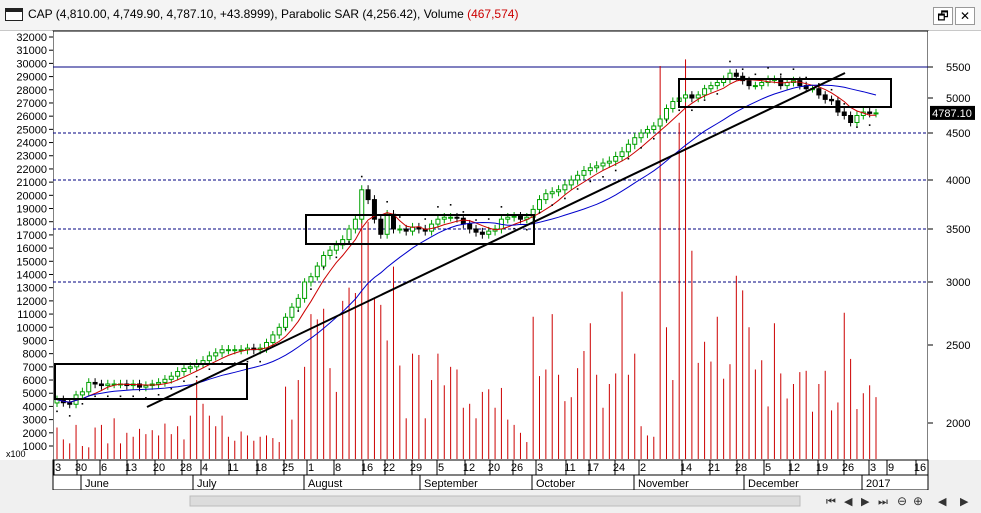  What do you see at coordinates (958, 424) in the screenshot?
I see `price-tick-label: 2000` at bounding box center [958, 424].